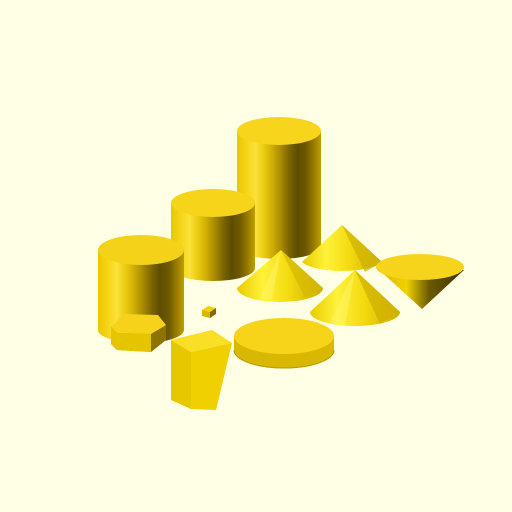  Describe the element at coordinates (284, 343) in the screenshot. I see `flat-disc` at that location.